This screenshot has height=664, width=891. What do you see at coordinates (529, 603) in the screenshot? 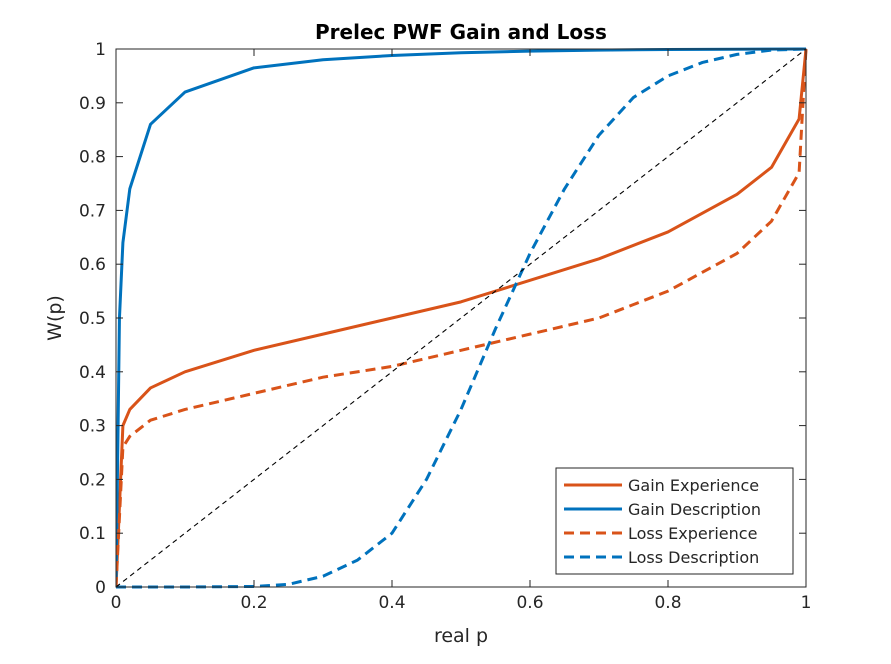
I see `x-tick-label: 0.6` at bounding box center [529, 603].